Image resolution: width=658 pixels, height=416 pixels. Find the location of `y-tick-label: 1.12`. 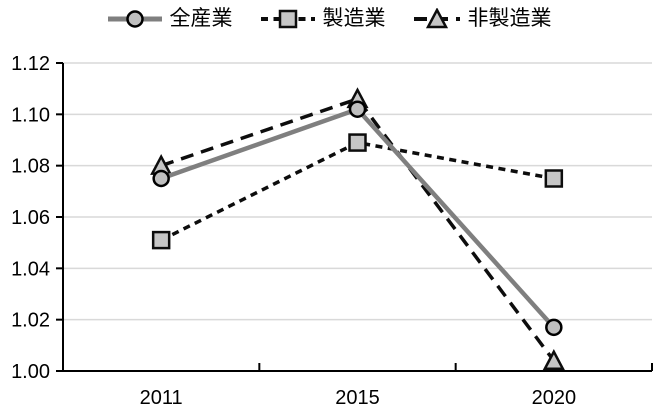

y-tick-label: 1.12 is located at coordinates (30, 64).